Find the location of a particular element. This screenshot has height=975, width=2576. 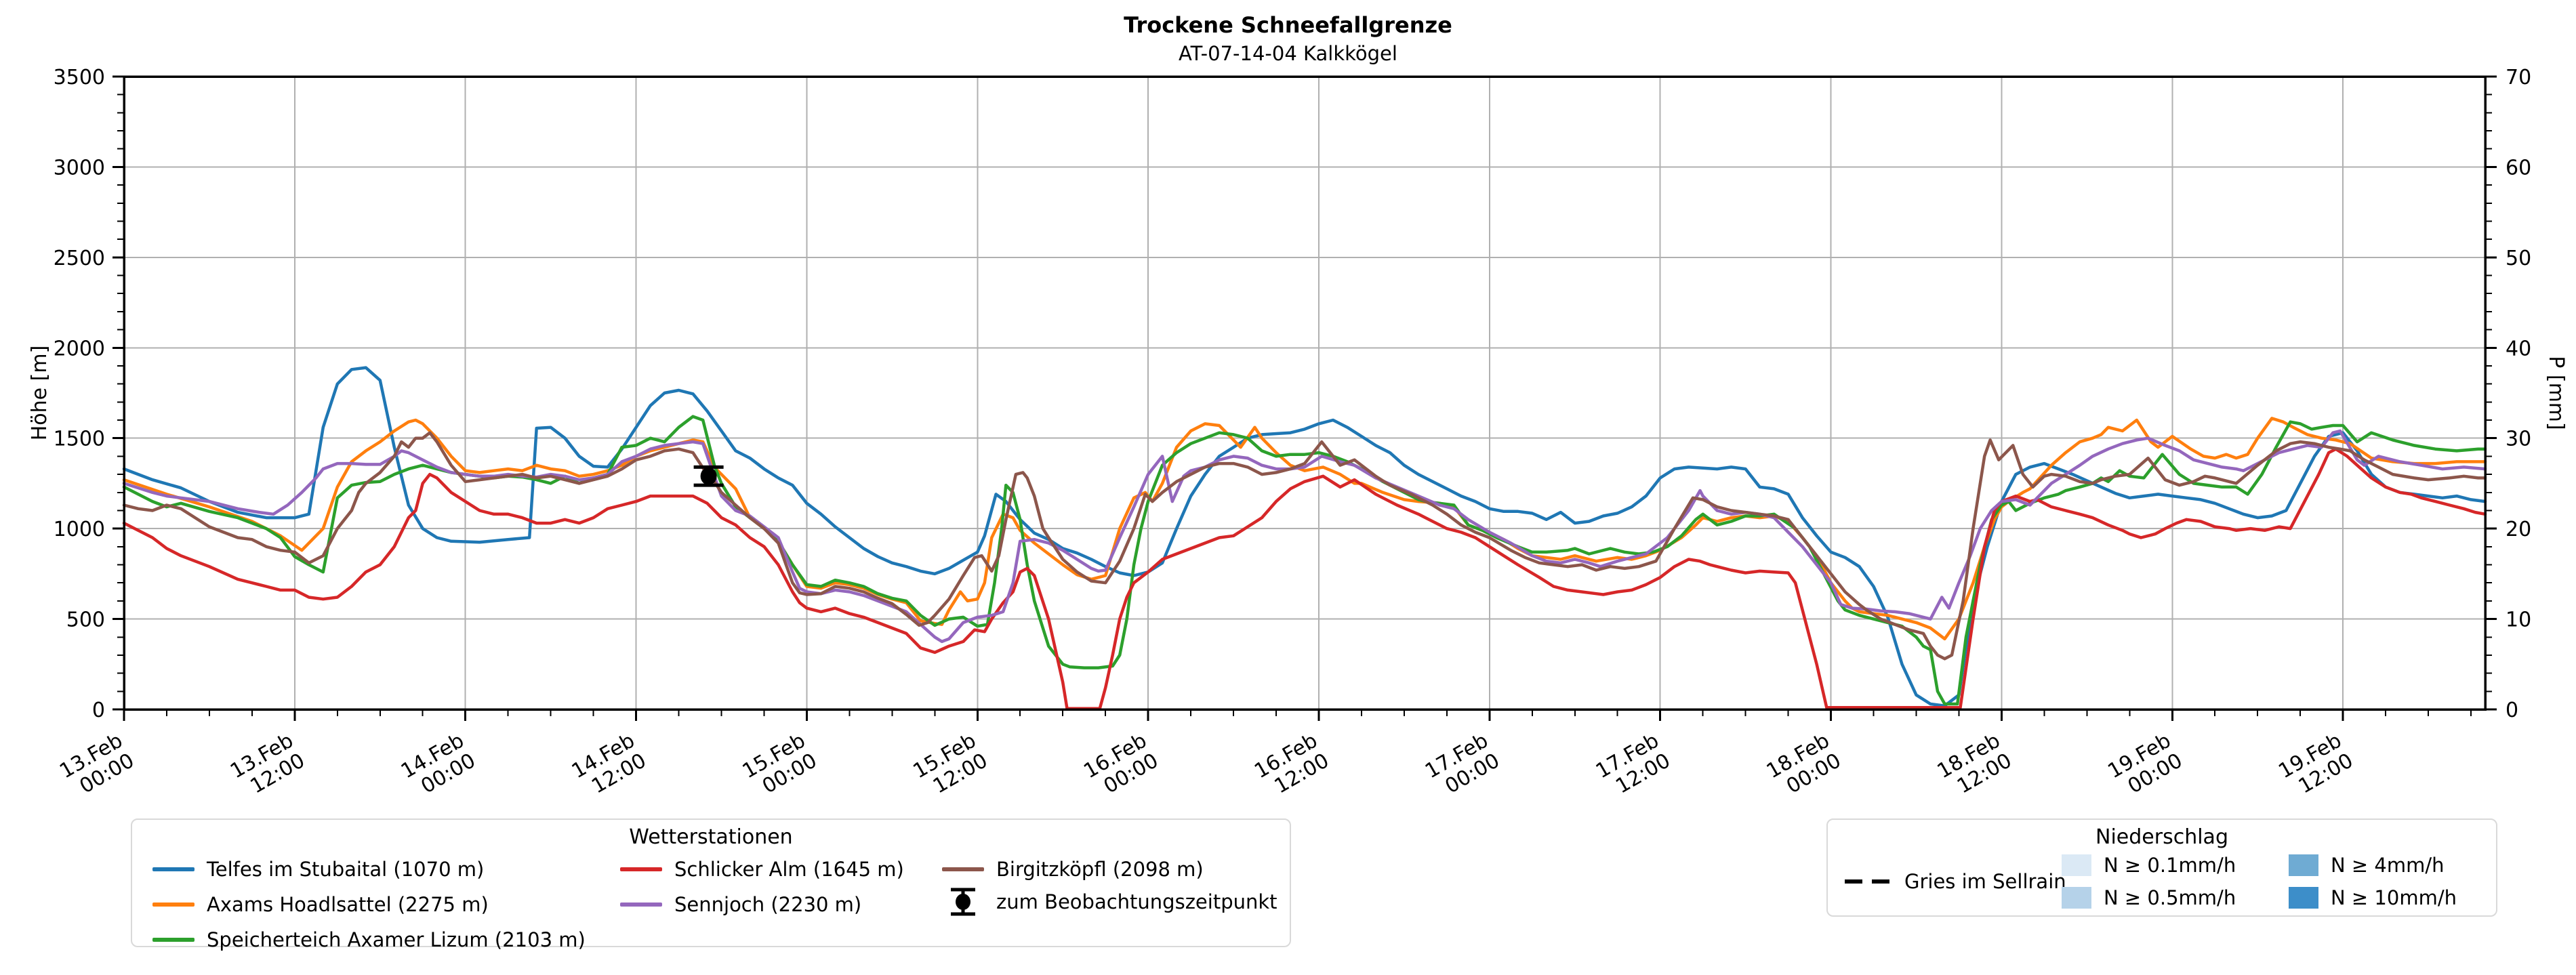

legend-item-precip-4: N ≥ 4mm/h is located at coordinates (2367, 865).